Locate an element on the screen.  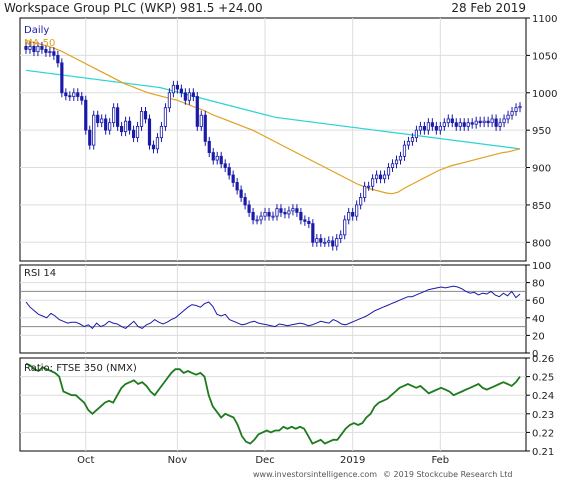
price-y-tick-label: 1100 is located at coordinates (544, 19).